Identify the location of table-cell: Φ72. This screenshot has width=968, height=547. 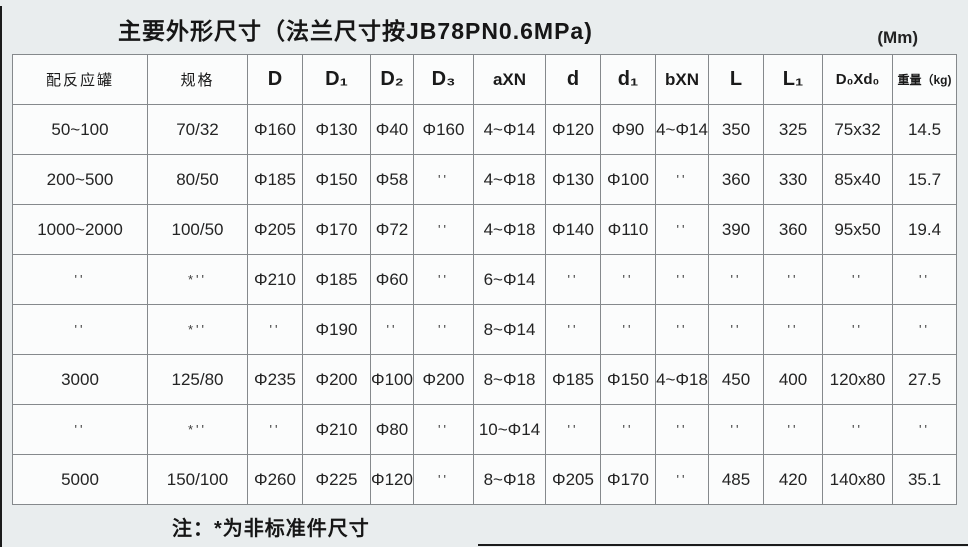
(392, 229).